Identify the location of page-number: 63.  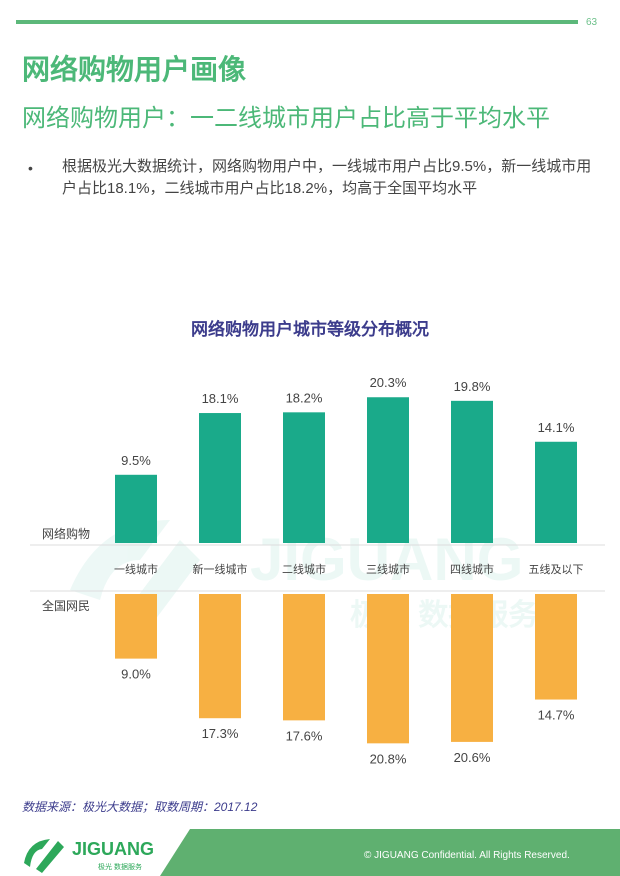
(592, 22).